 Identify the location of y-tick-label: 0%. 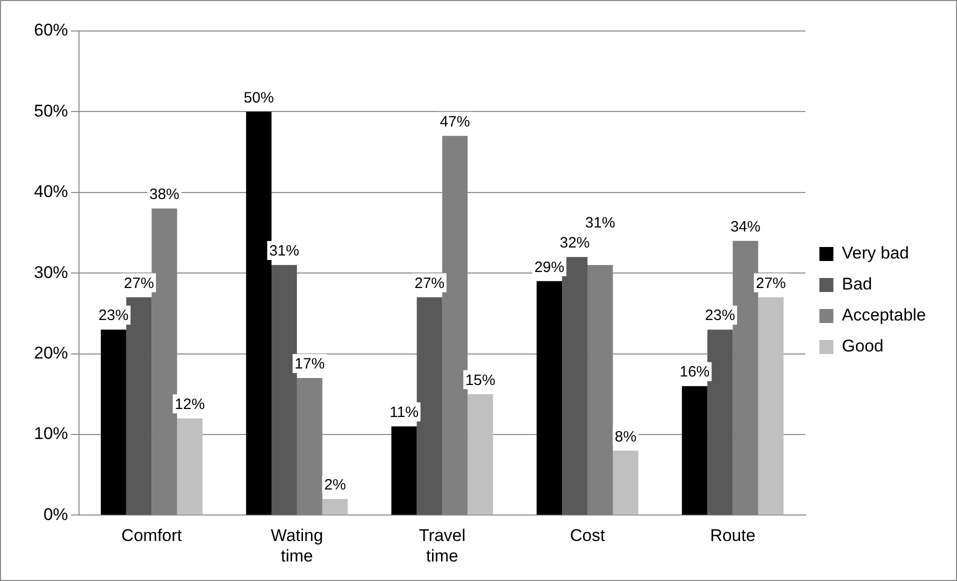
(55, 514).